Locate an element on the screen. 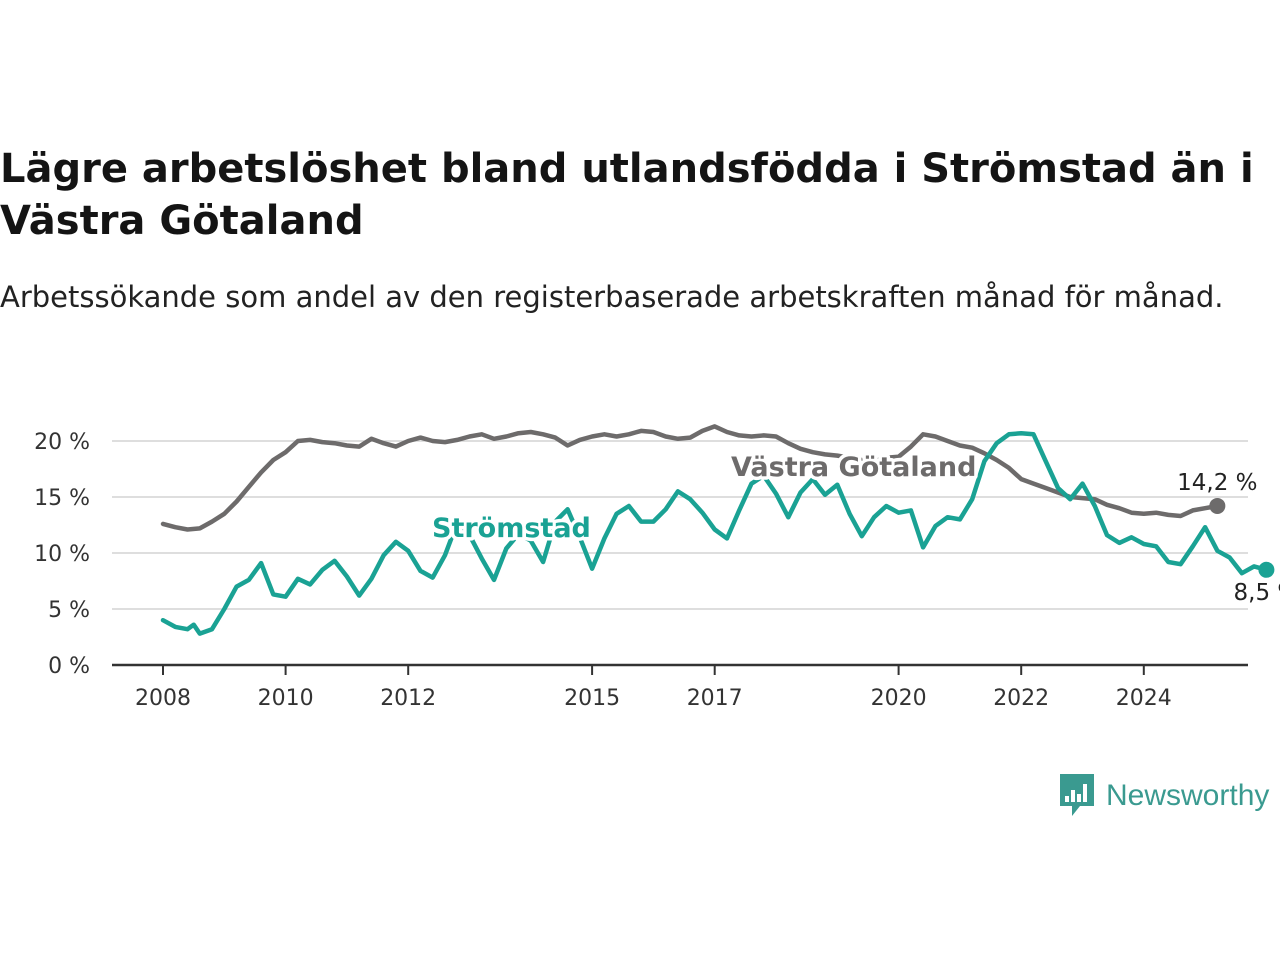  series-line-vastra-gotaland is located at coordinates (690, 478).